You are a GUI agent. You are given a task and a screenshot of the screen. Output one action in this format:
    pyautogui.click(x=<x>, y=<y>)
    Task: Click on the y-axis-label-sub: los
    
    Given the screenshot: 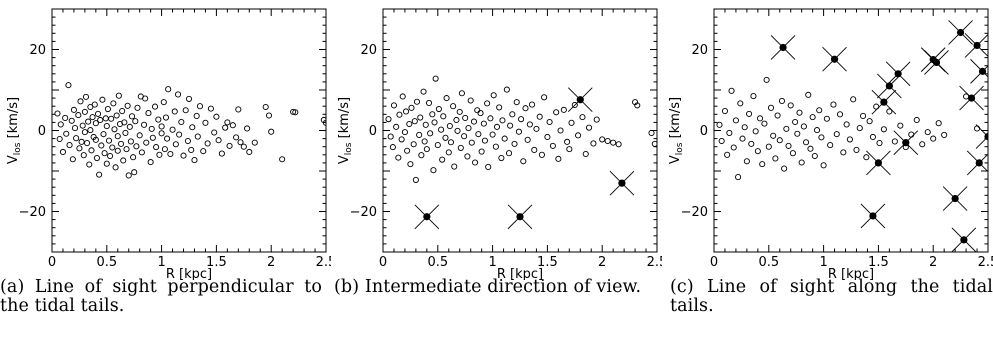 What is the action you would take?
    pyautogui.click(x=680, y=148)
    